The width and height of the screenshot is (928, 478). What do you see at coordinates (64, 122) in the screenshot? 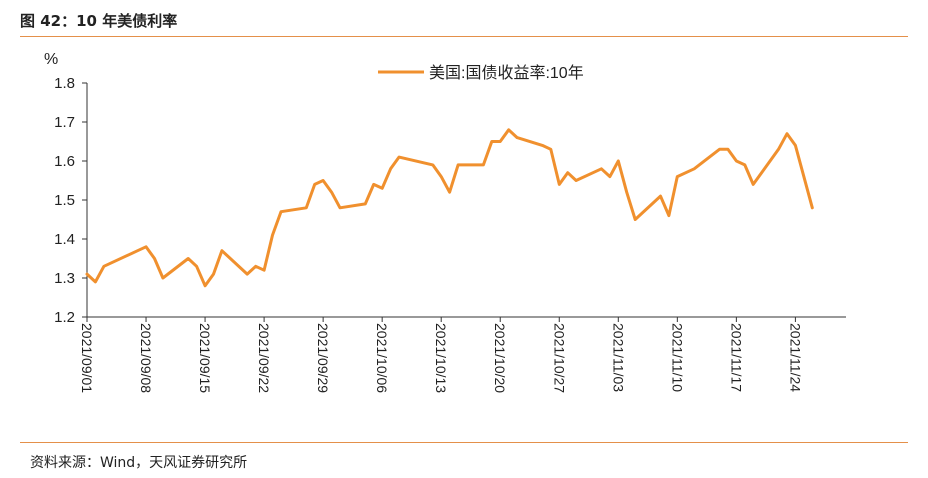
I see `y-tick-label: 1.7` at bounding box center [64, 122].